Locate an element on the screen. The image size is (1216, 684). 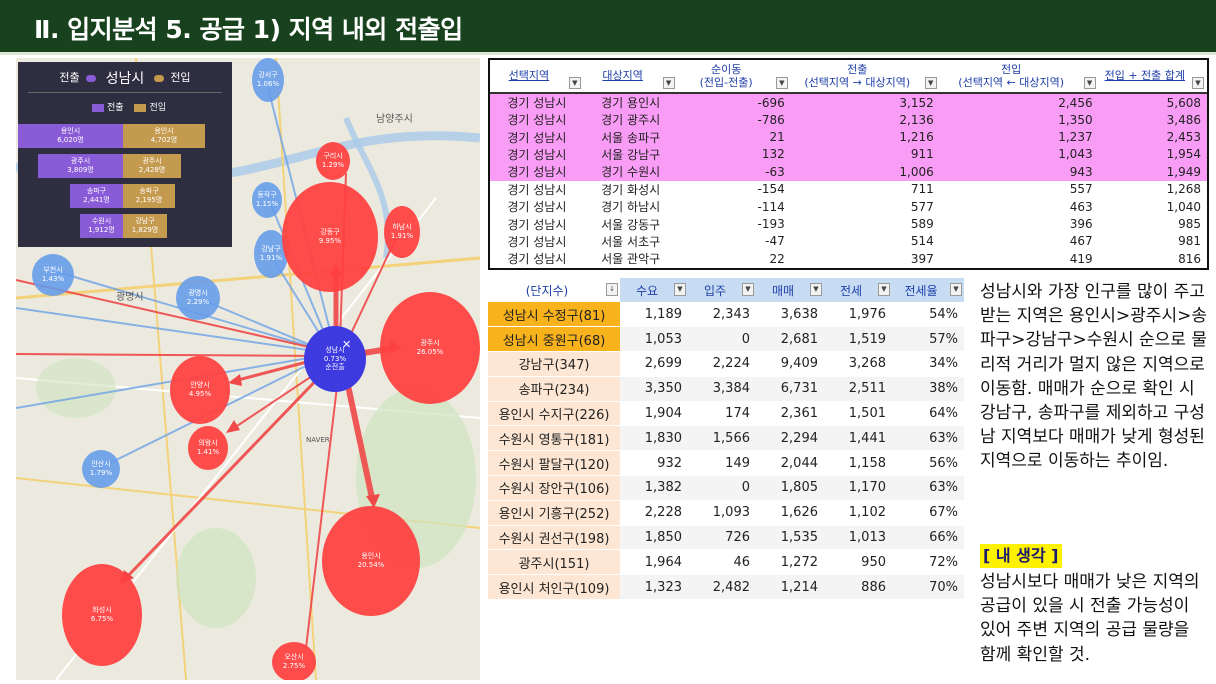
col-header-target: 대상지역 ▼ is located at coordinates (630, 77).